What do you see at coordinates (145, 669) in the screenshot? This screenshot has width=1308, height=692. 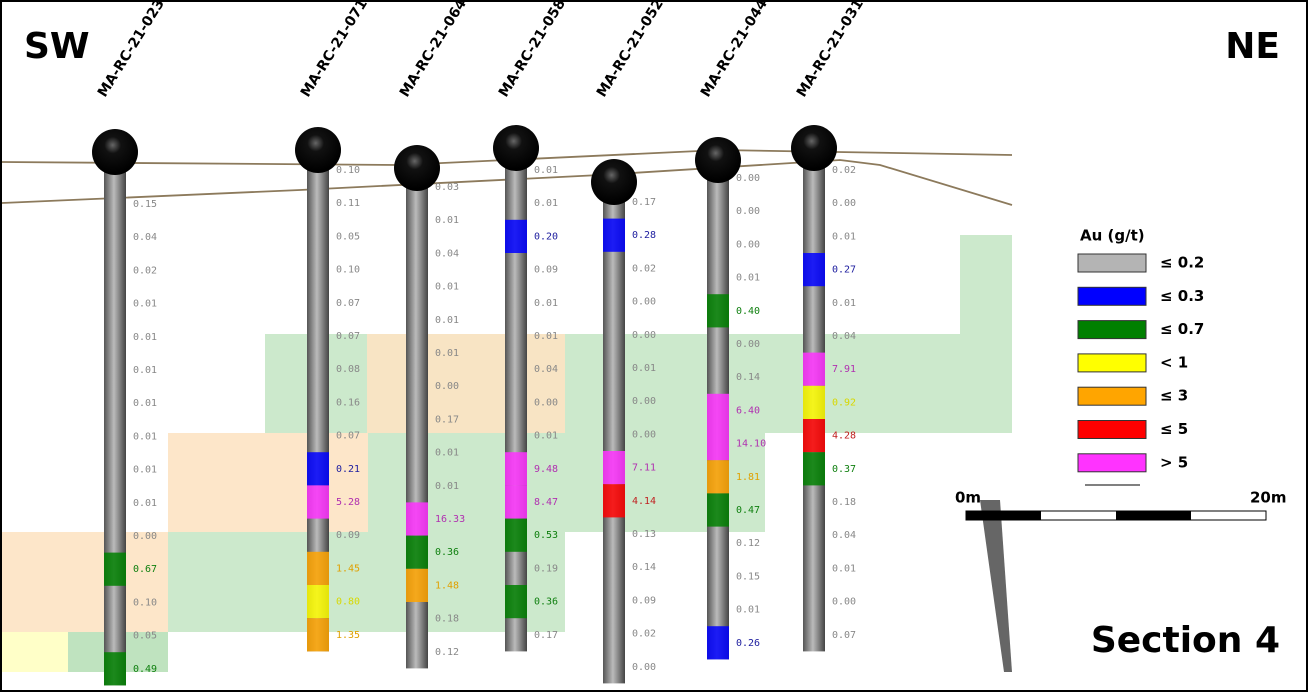 I see `assay-value: 0.49` at bounding box center [145, 669].